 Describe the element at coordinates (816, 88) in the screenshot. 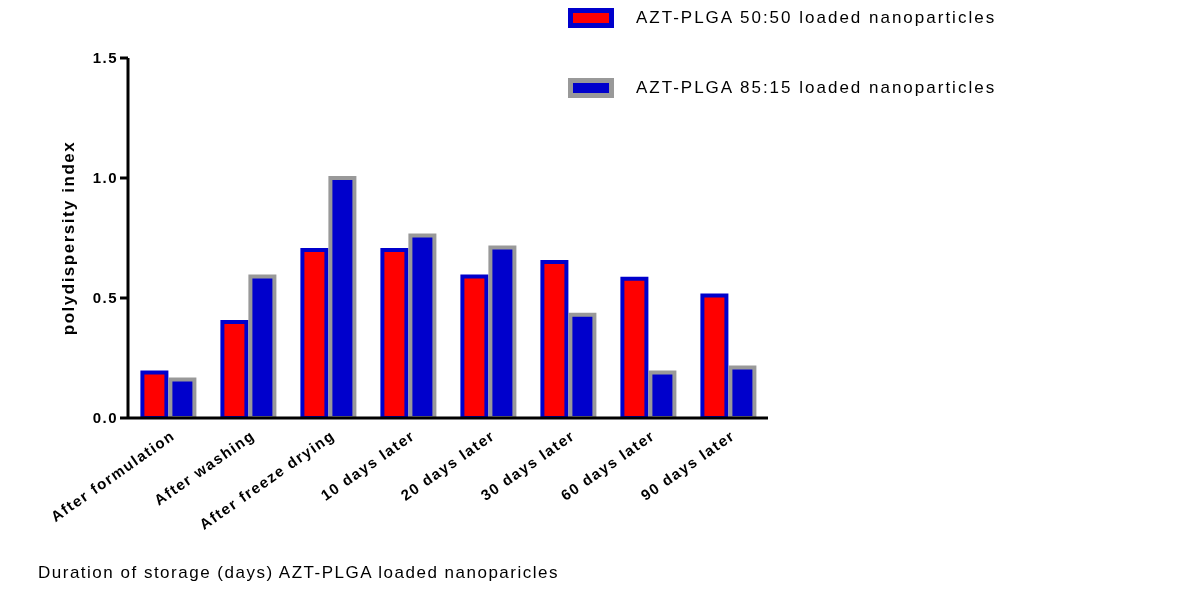

I see `legend-label: AZT-PLGA 85:15 loaded nanoparticles` at that location.